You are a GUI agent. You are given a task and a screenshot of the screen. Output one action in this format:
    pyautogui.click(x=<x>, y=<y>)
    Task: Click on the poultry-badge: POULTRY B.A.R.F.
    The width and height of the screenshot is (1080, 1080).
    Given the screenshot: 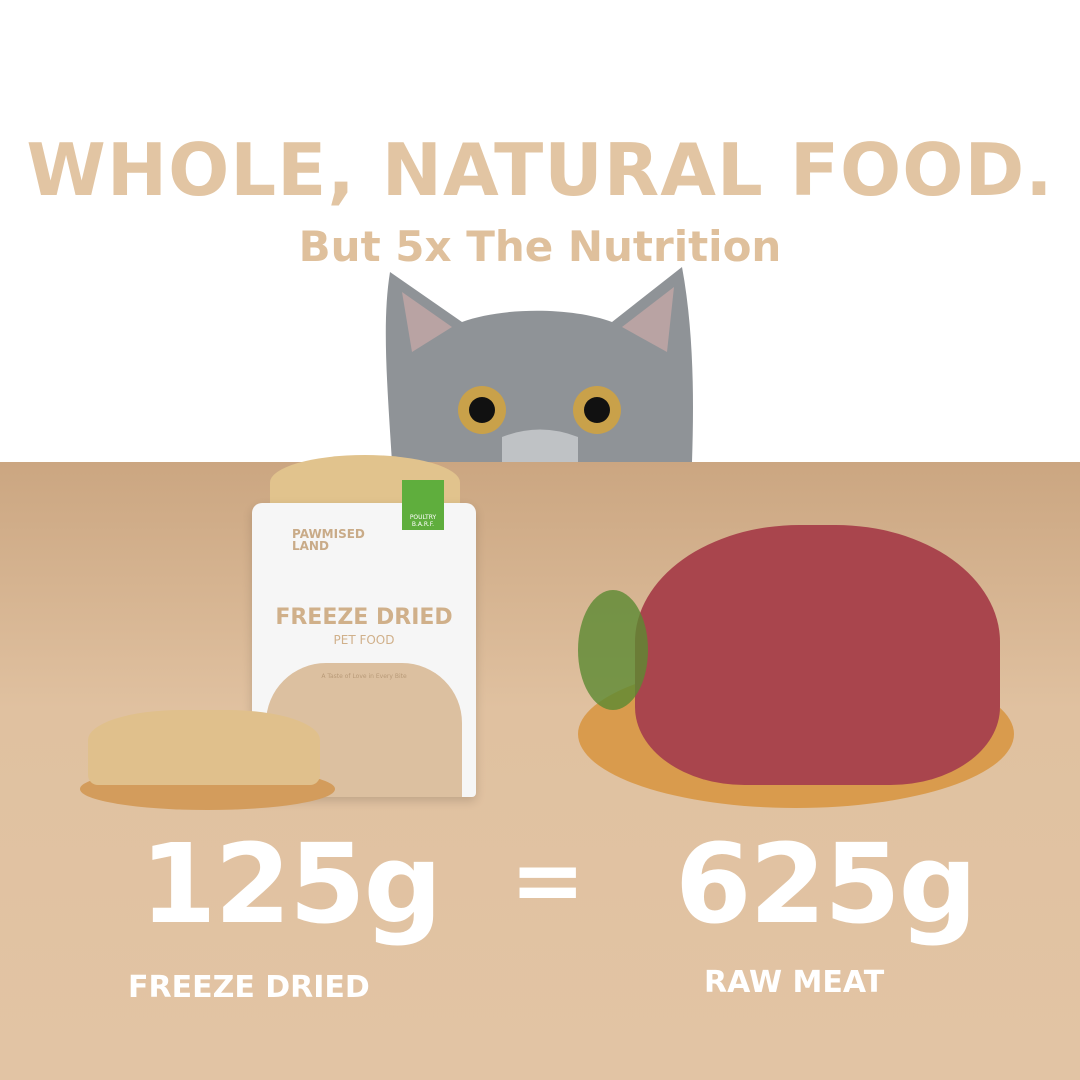 What is the action you would take?
    pyautogui.click(x=423, y=505)
    